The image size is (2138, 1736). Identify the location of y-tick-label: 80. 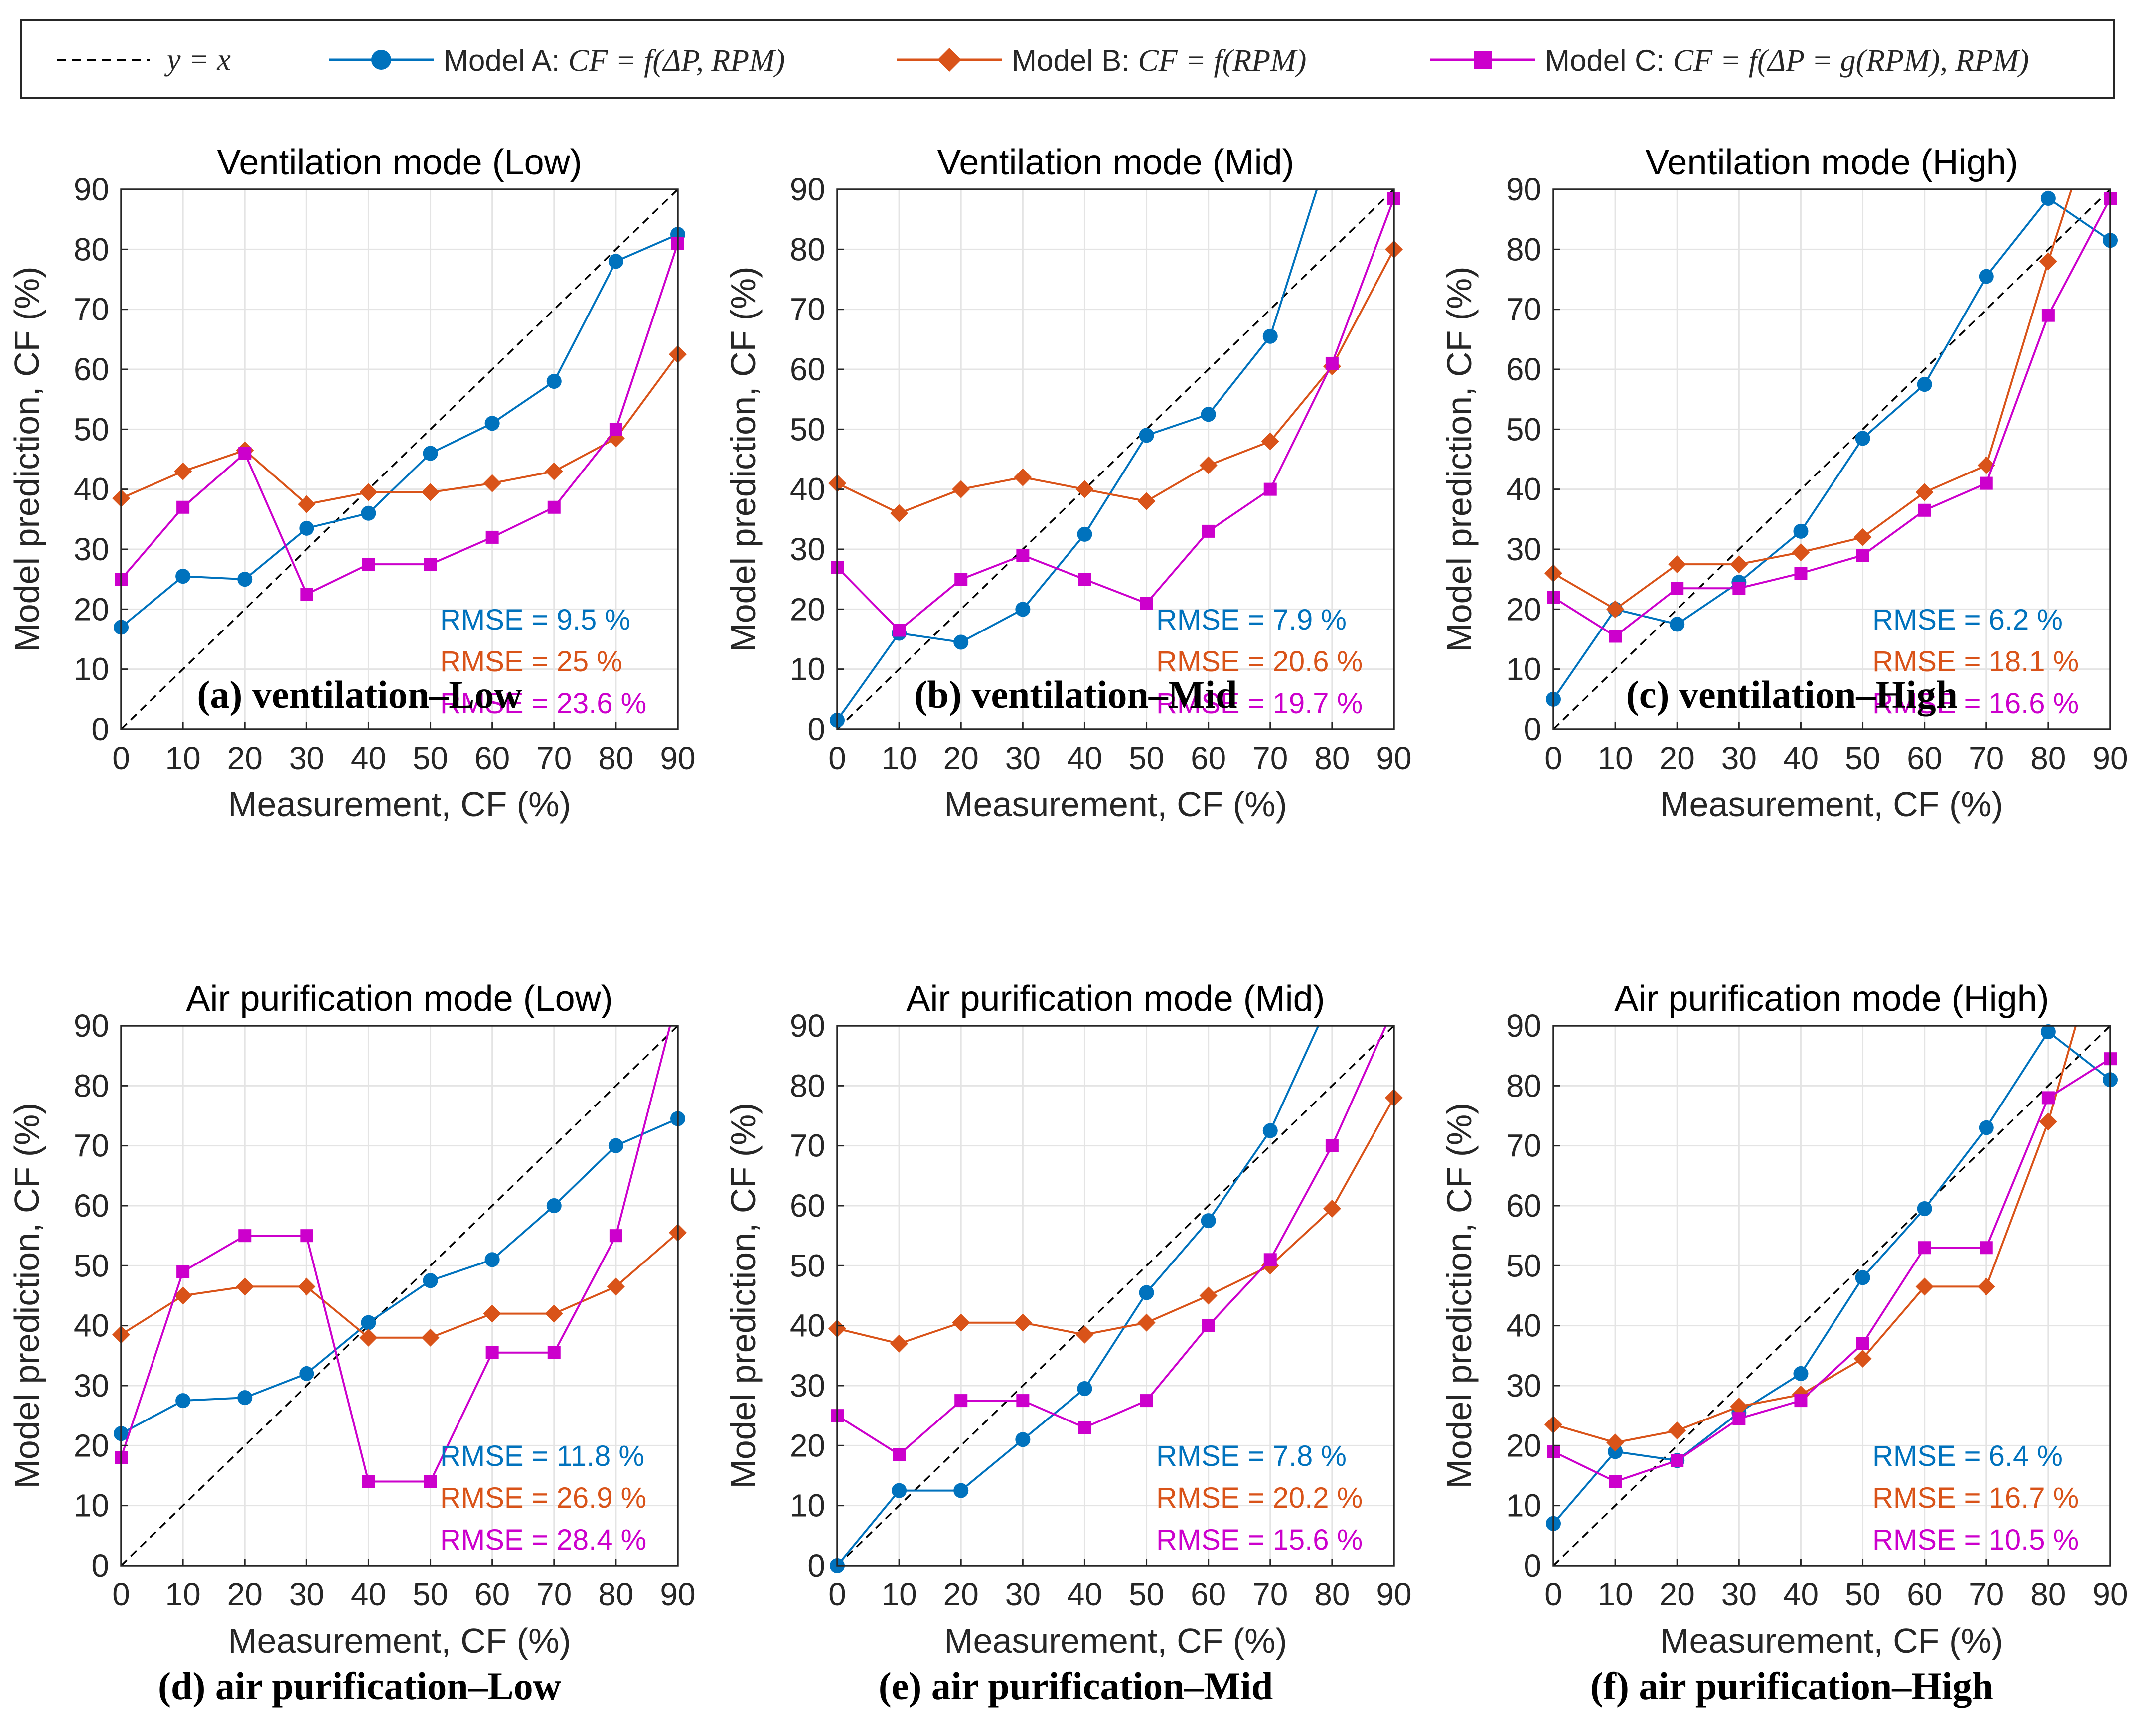
(91, 1086).